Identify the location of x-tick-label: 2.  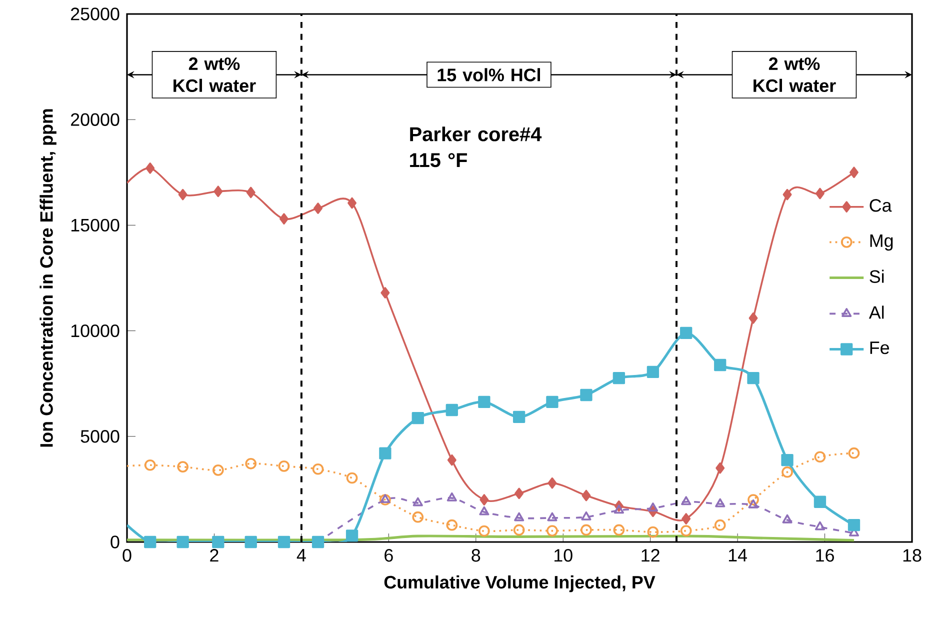
(214, 555).